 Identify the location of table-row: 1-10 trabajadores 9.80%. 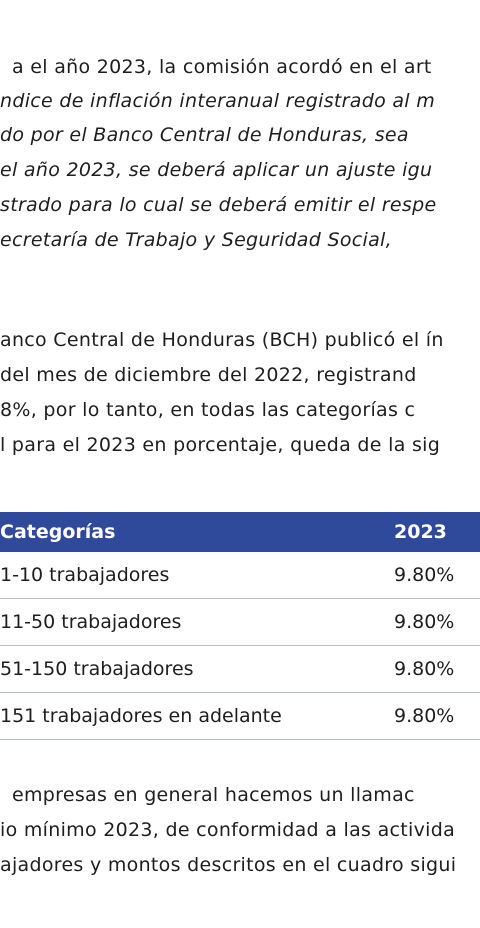
(240, 575).